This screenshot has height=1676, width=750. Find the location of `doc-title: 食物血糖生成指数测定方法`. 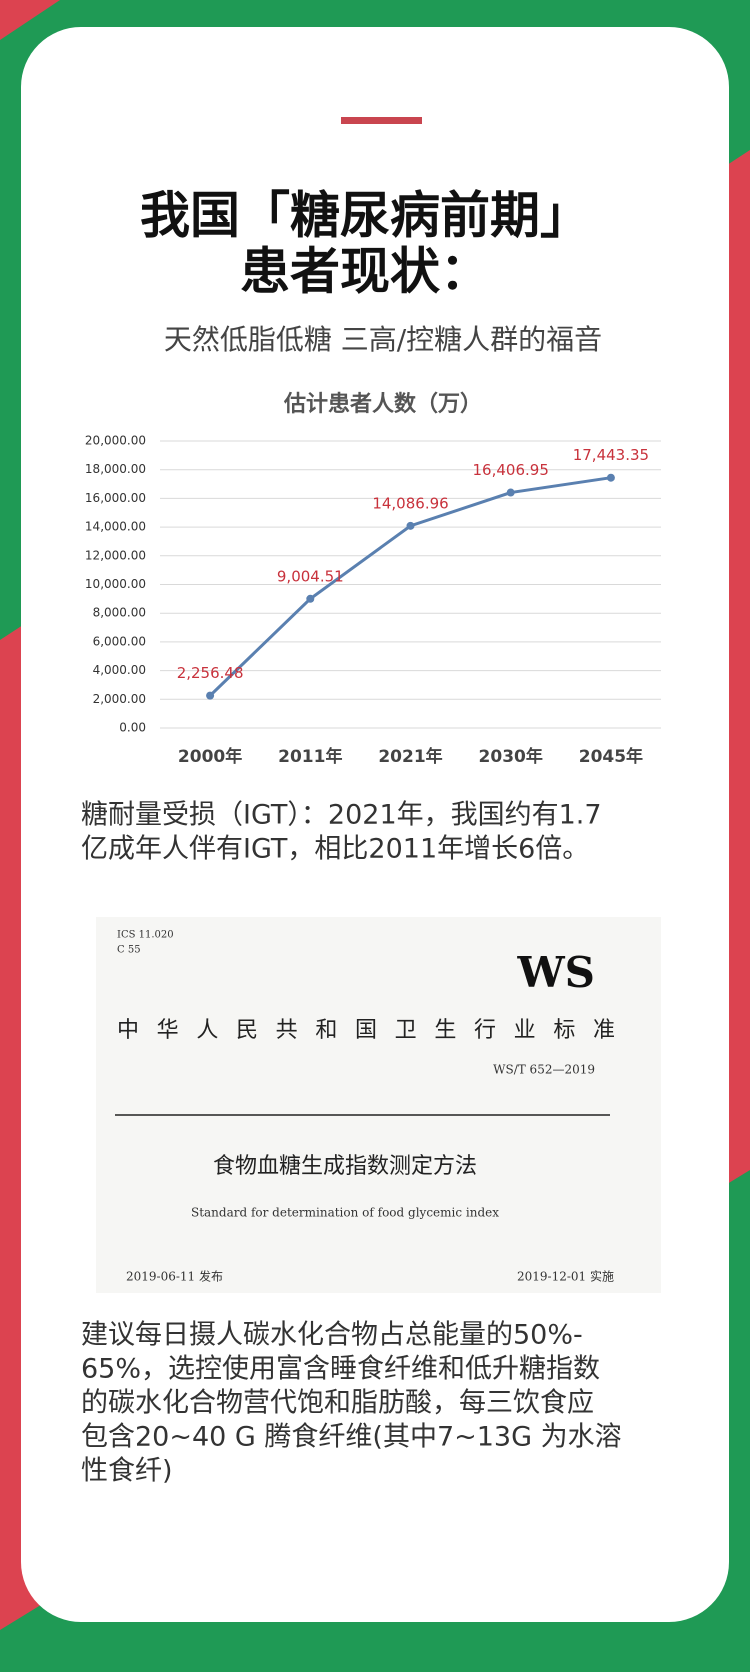

doc-title: 食物血糖生成指数测定方法 is located at coordinates (345, 1166).